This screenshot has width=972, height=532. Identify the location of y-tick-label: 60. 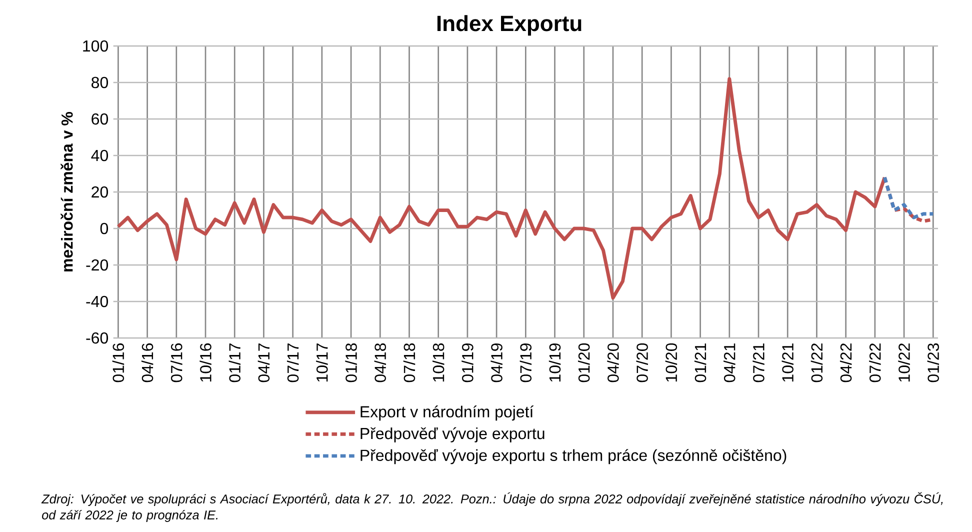
(100, 119).